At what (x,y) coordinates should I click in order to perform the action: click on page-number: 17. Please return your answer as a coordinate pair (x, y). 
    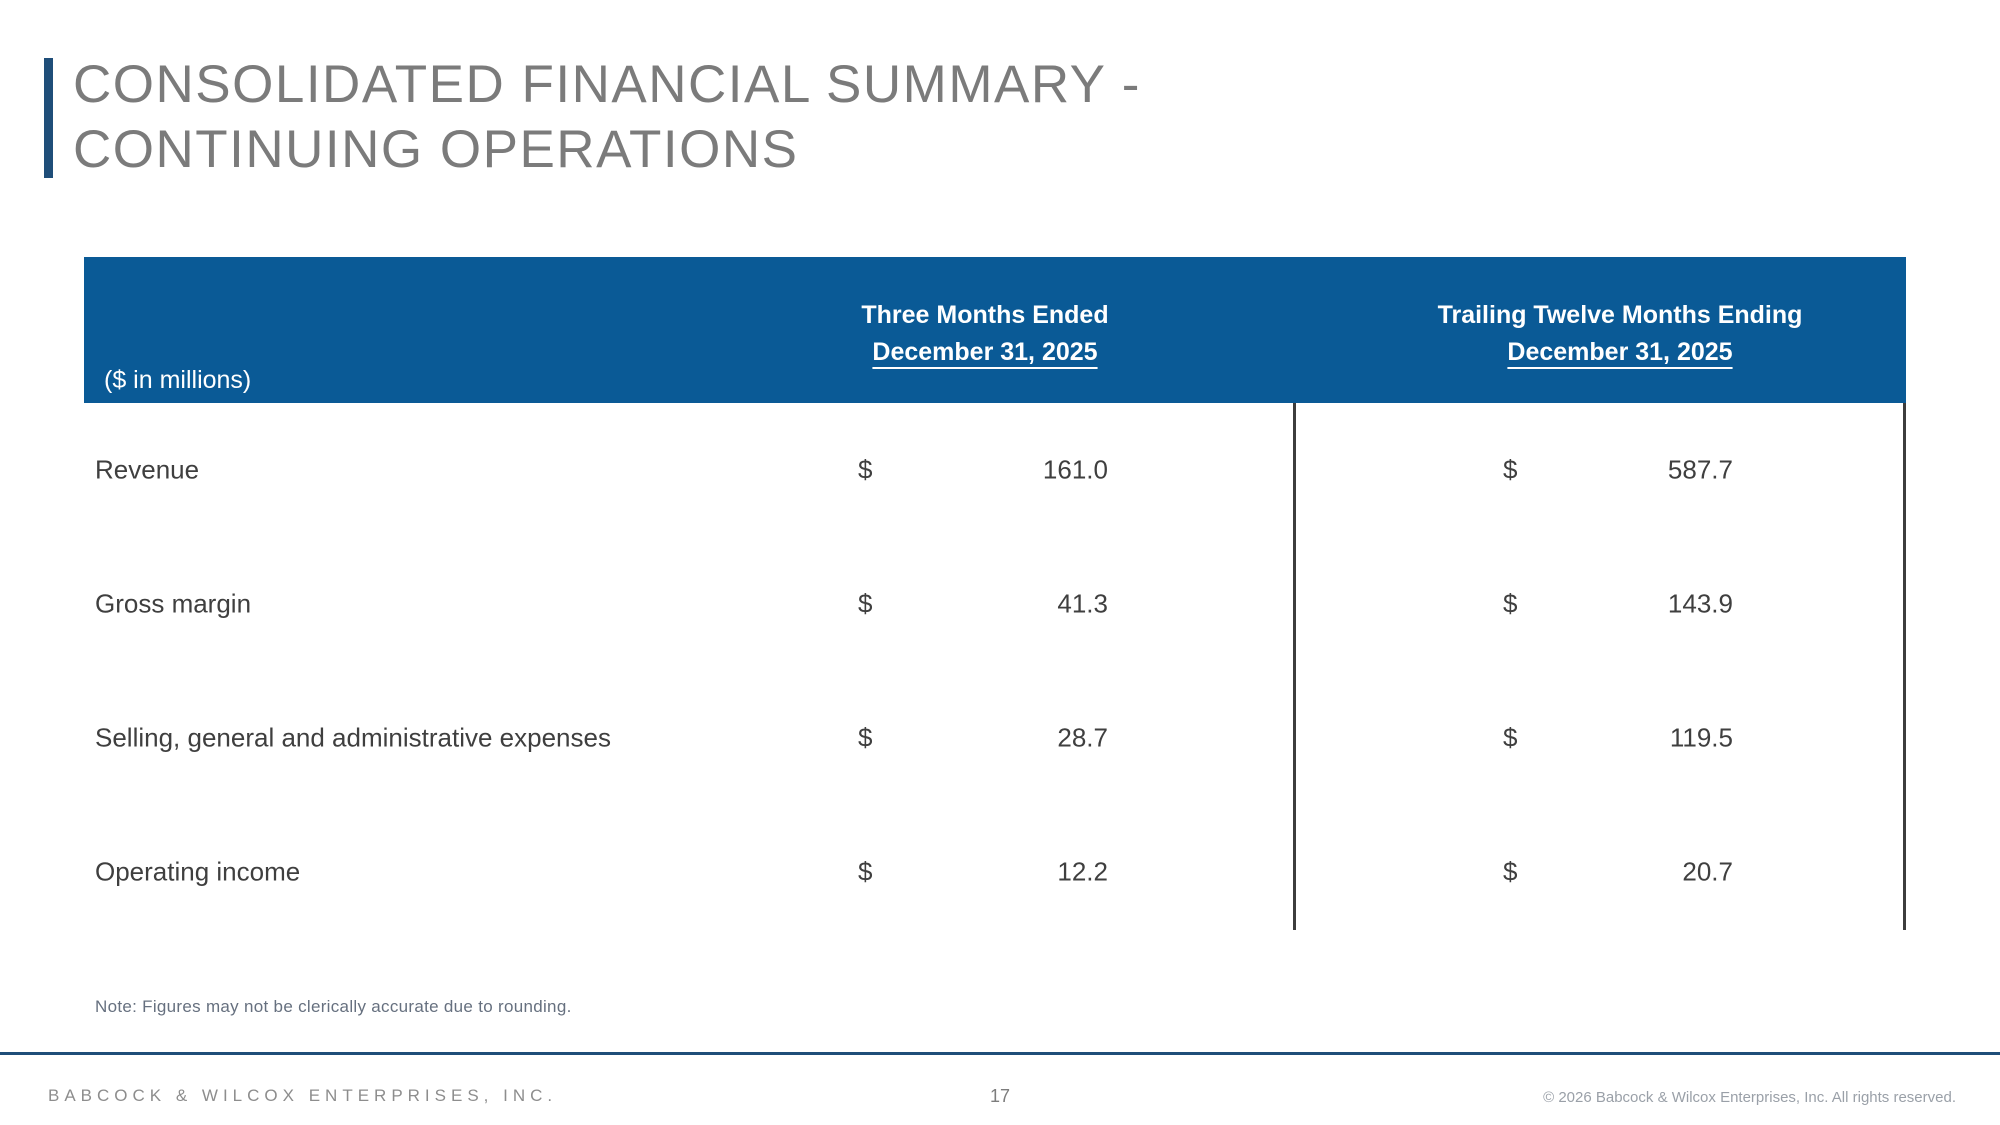
    Looking at the image, I should click on (1000, 1096).